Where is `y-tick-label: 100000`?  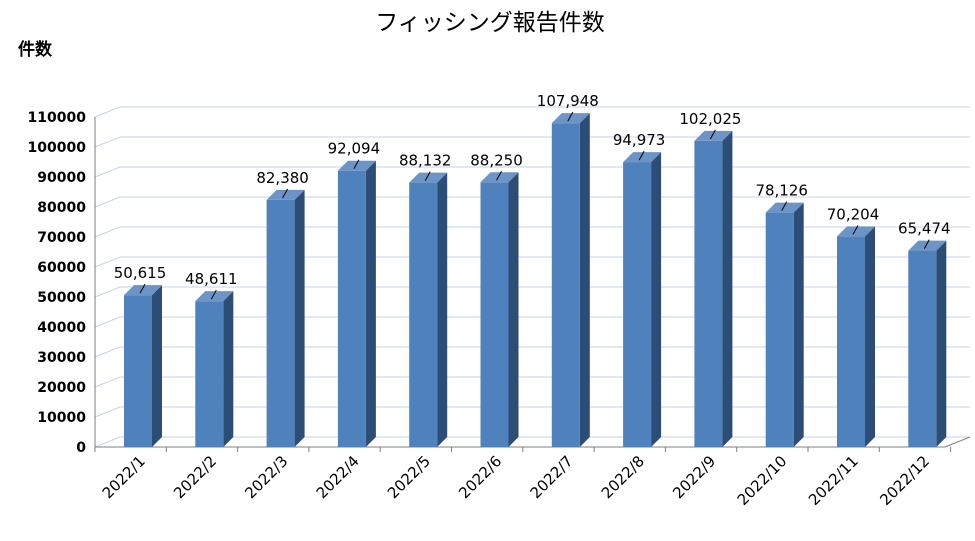
y-tick-label: 100000 is located at coordinates (57, 148).